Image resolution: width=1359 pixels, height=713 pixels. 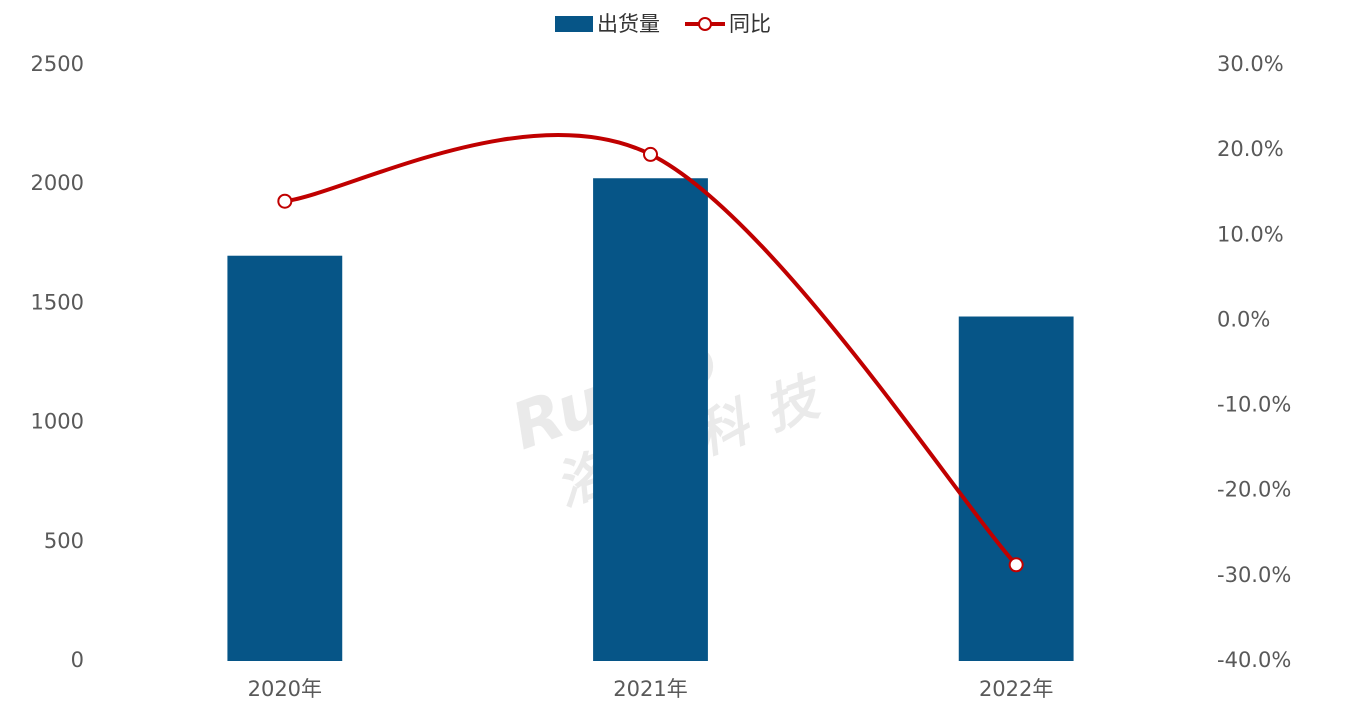 What do you see at coordinates (650, 689) in the screenshot?
I see `x-tick-label: 2021年` at bounding box center [650, 689].